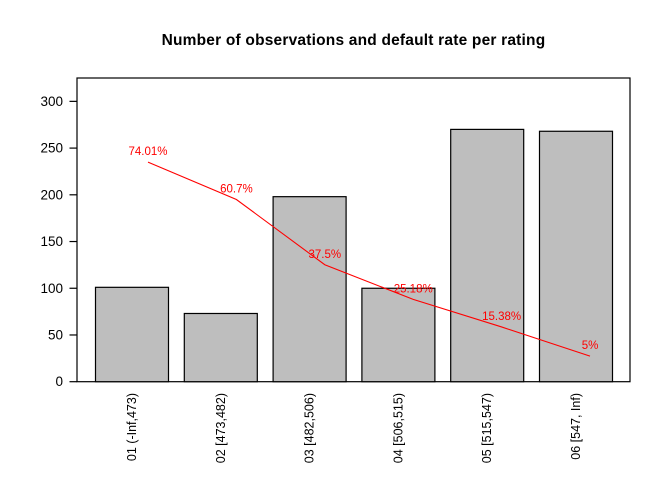  Describe the element at coordinates (590, 346) in the screenshot. I see `rate-label: 5%` at that location.